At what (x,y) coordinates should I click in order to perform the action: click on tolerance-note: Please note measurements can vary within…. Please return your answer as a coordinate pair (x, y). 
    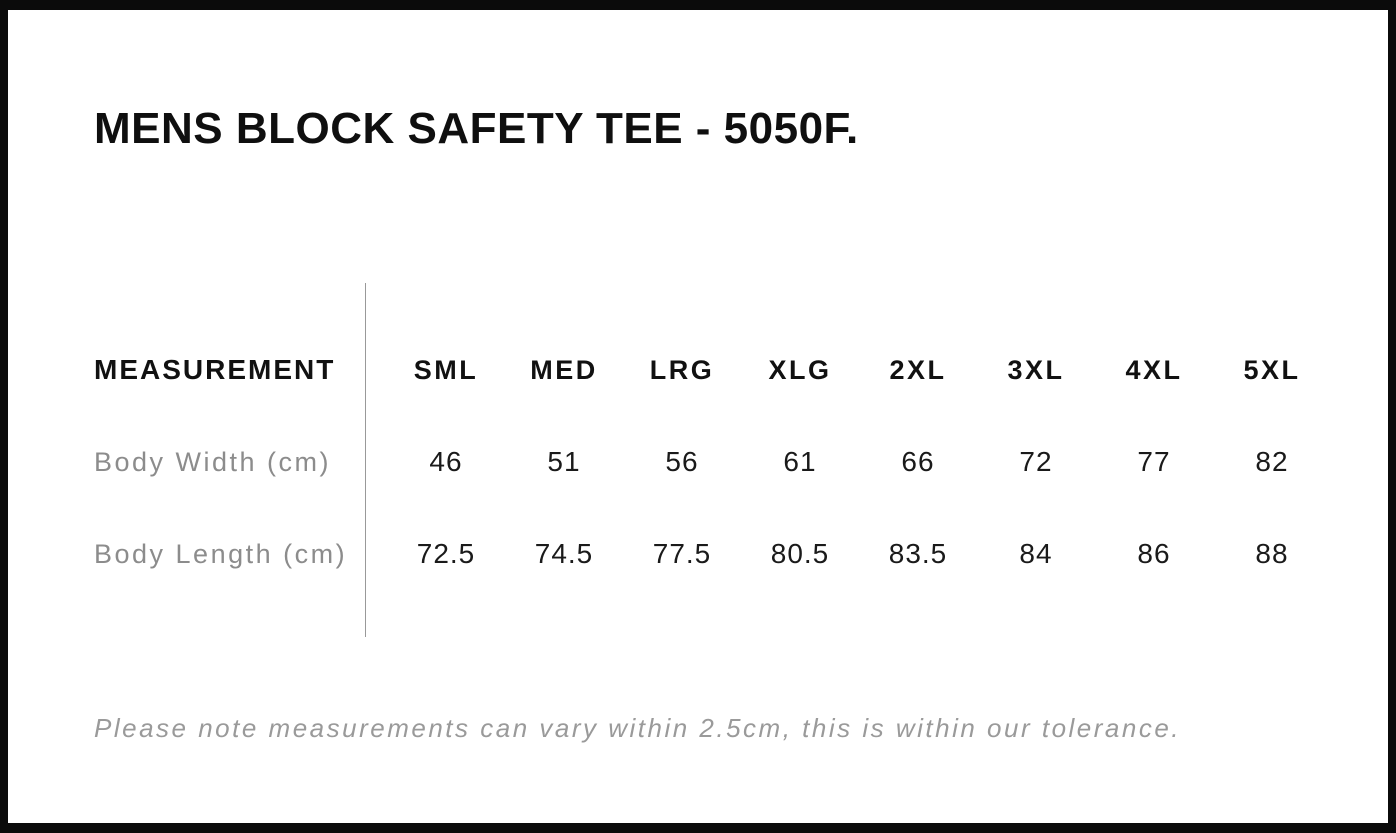
    Looking at the image, I should click on (638, 728).